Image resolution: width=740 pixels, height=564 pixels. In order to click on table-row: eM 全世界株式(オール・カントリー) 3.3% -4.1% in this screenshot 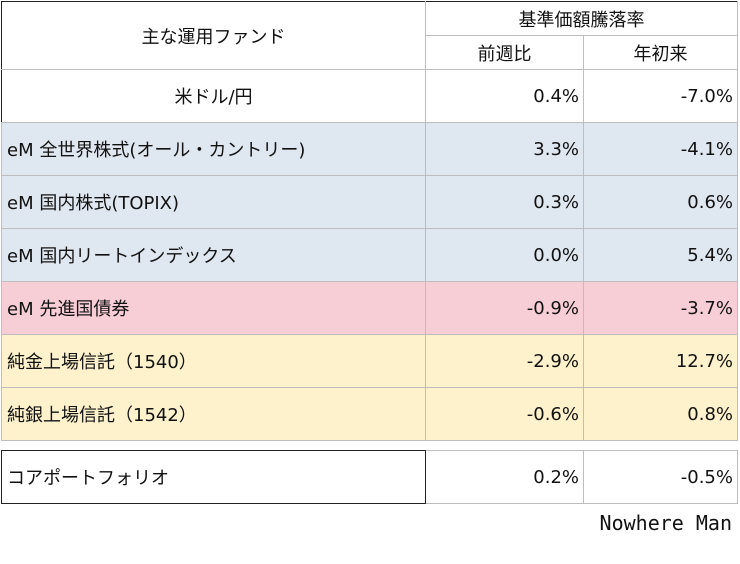, I will do `click(369, 149)`.